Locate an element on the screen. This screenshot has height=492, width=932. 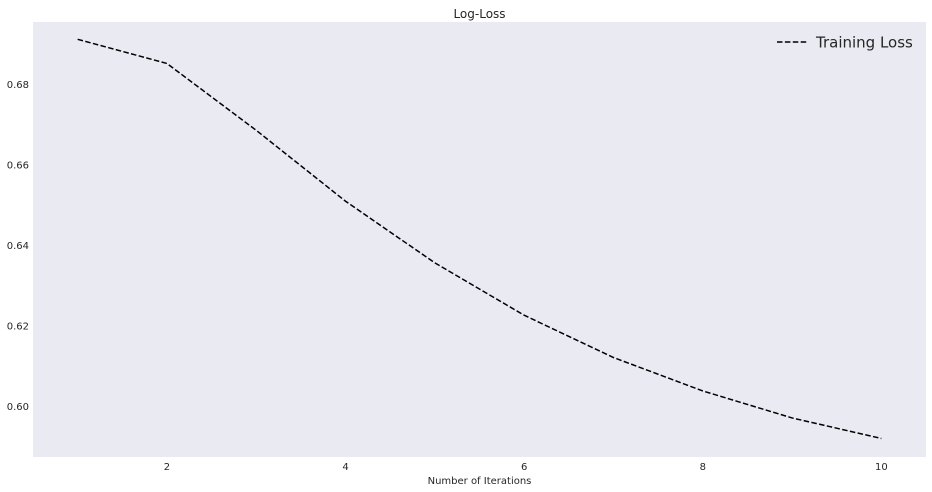
legend: Training Loss is located at coordinates (845, 43).